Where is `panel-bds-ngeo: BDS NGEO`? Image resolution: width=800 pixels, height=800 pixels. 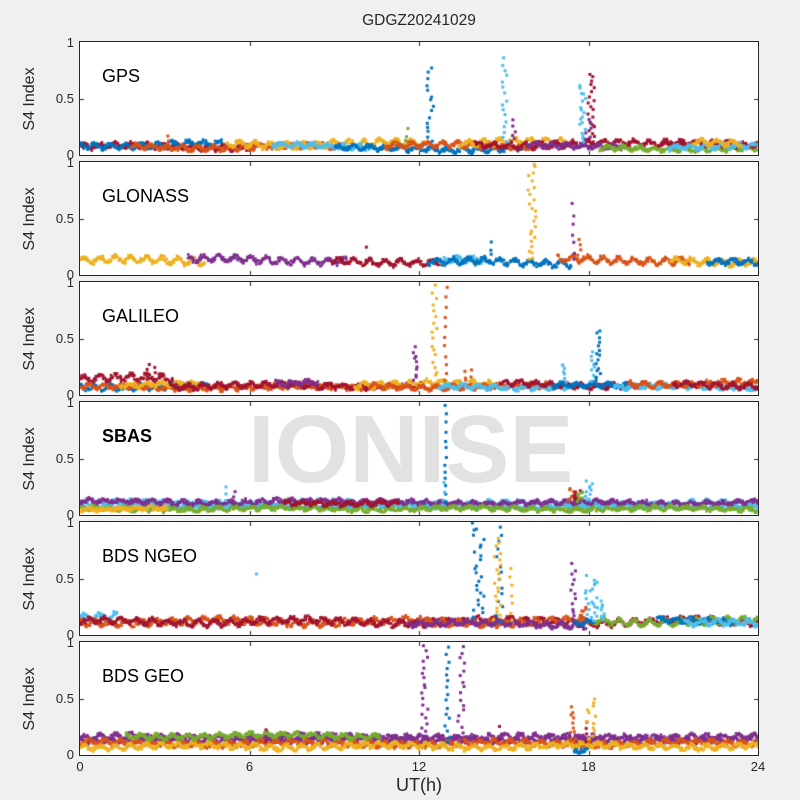
panel-bds-ngeo: BDS NGEO is located at coordinates (419, 578).